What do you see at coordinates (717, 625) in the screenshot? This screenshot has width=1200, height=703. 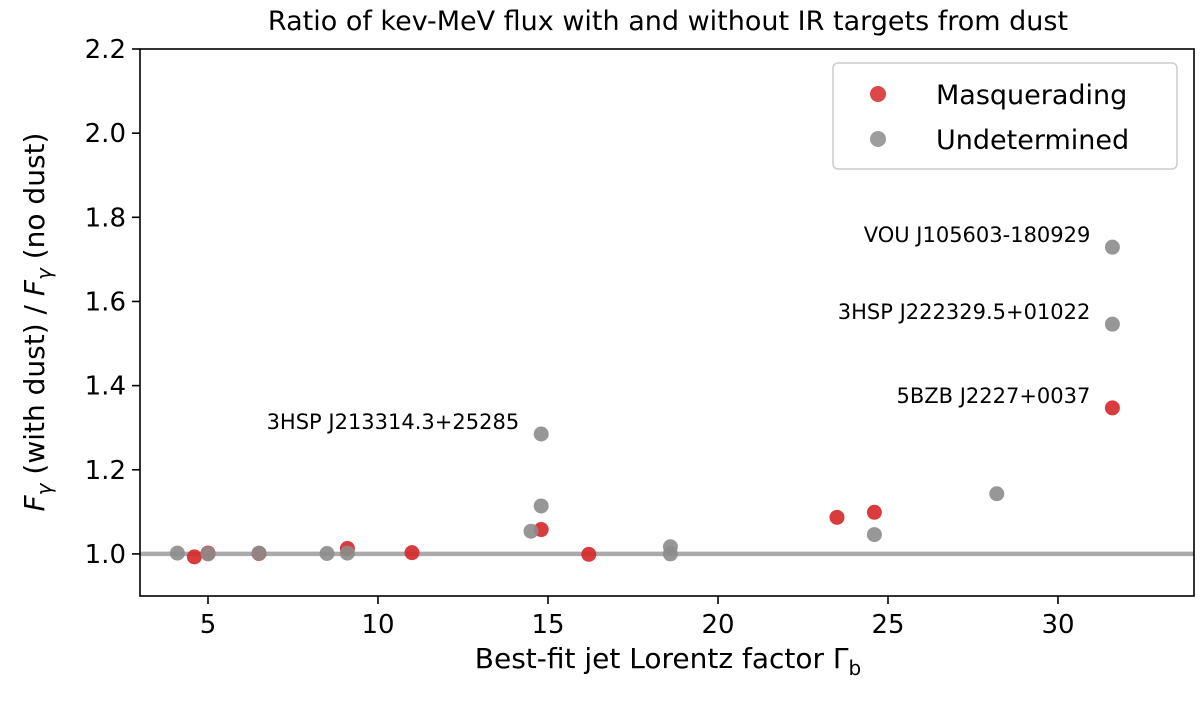 I see `x-tick-label: 20` at bounding box center [717, 625].